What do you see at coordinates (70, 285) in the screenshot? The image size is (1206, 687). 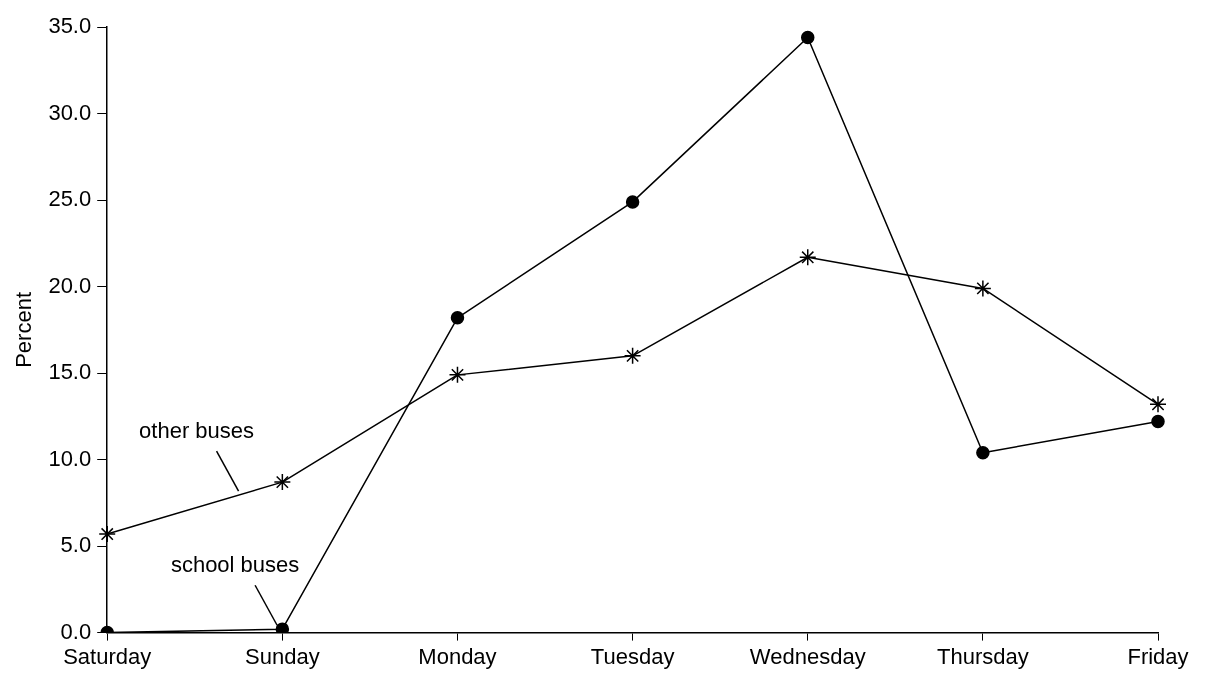 I see `y-tick-label: 20.0` at bounding box center [70, 285].